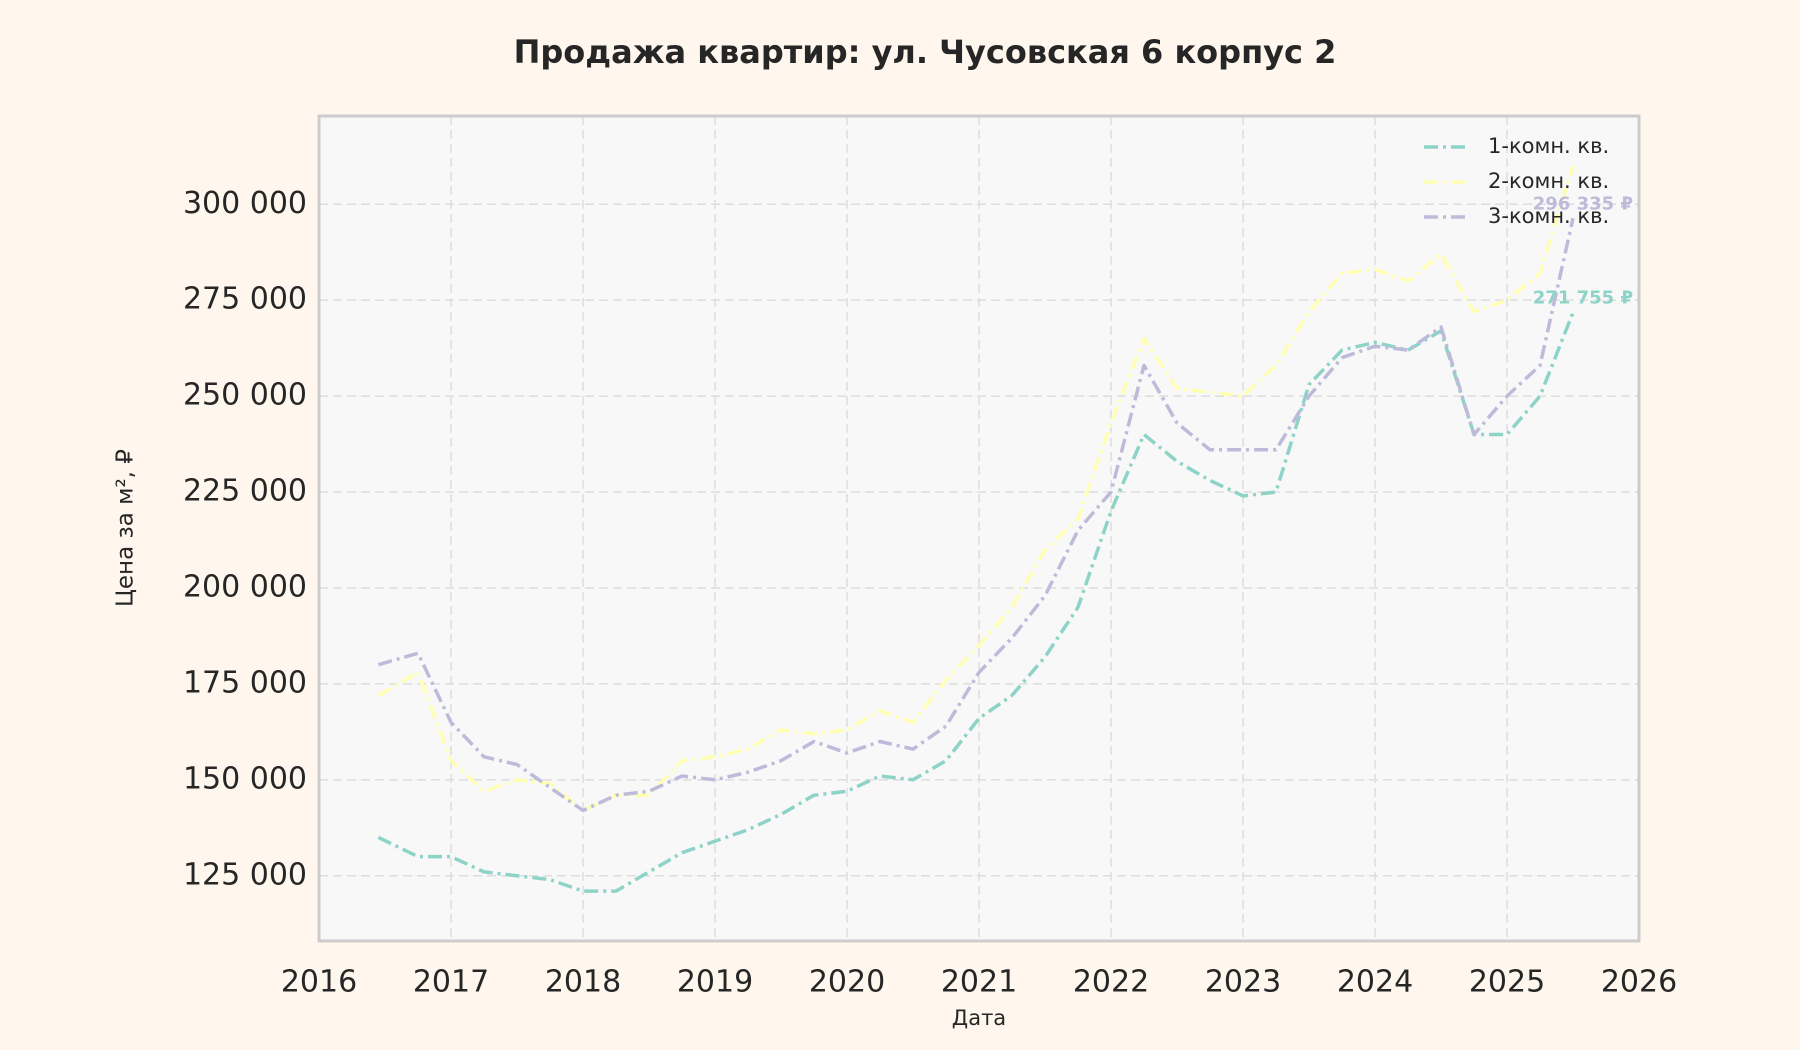 This screenshot has width=1800, height=1050. What do you see at coordinates (1507, 982) in the screenshot?
I see `x-tick-label: 2025` at bounding box center [1507, 982].